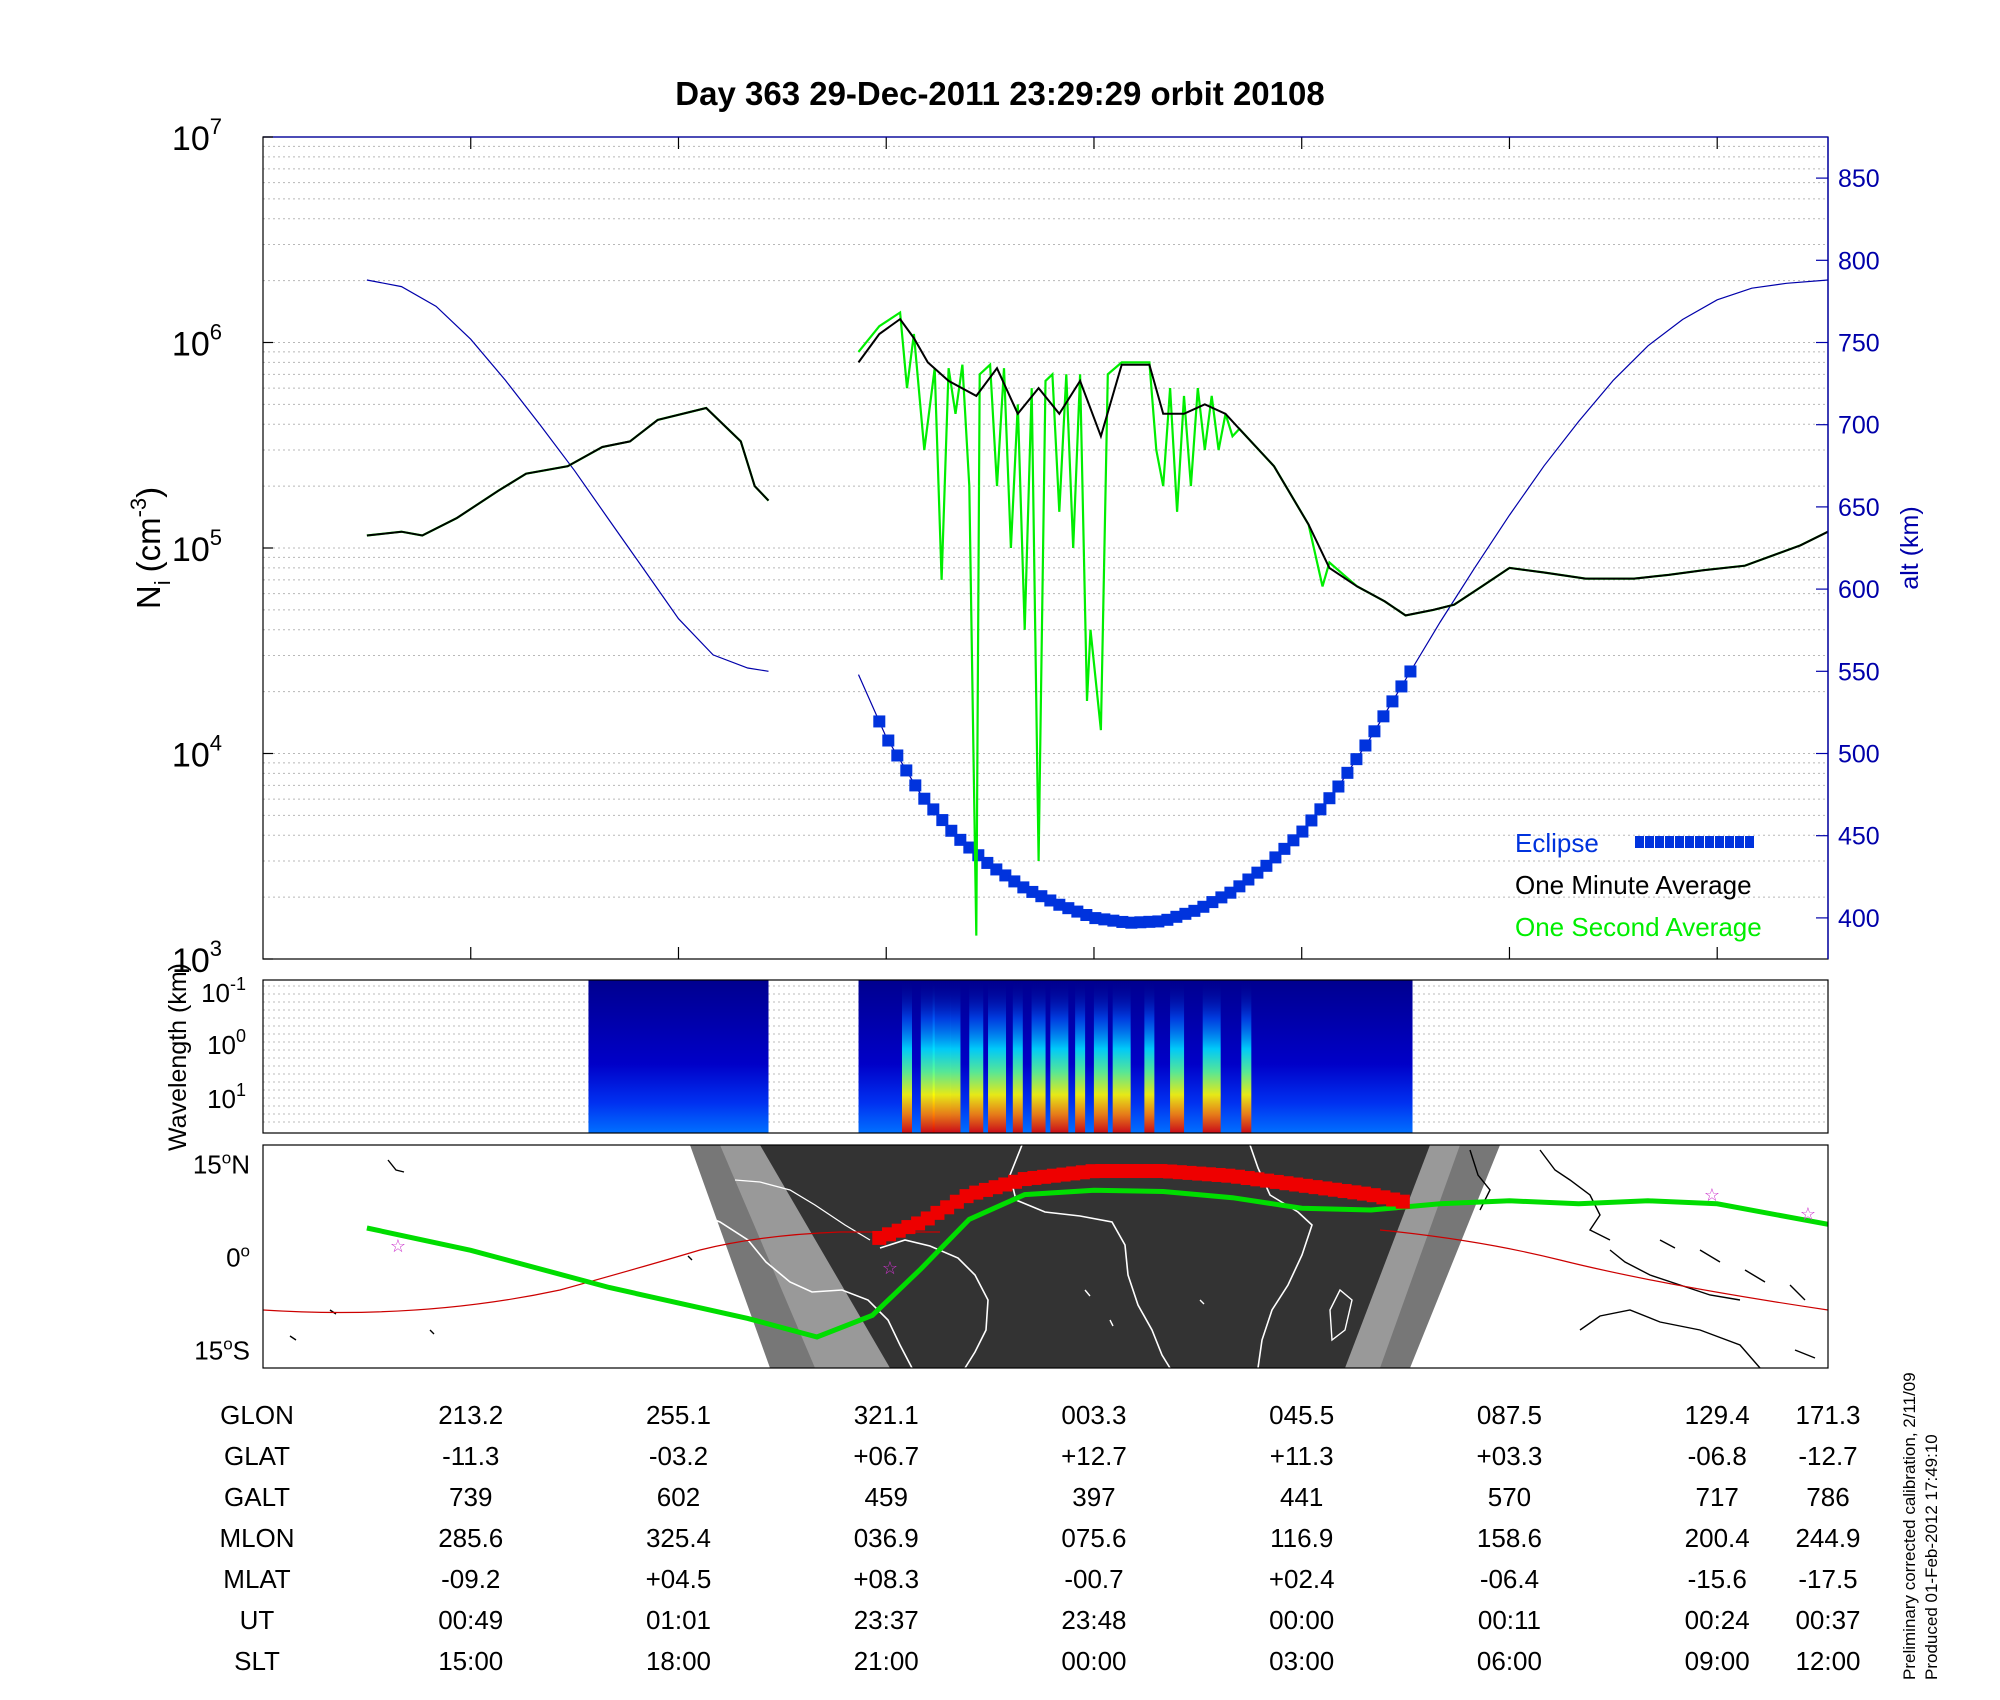 This screenshot has height=1700, width=2000. What do you see at coordinates (1859, 837) in the screenshot?
I see `altitude-tick-label: 450` at bounding box center [1859, 837].